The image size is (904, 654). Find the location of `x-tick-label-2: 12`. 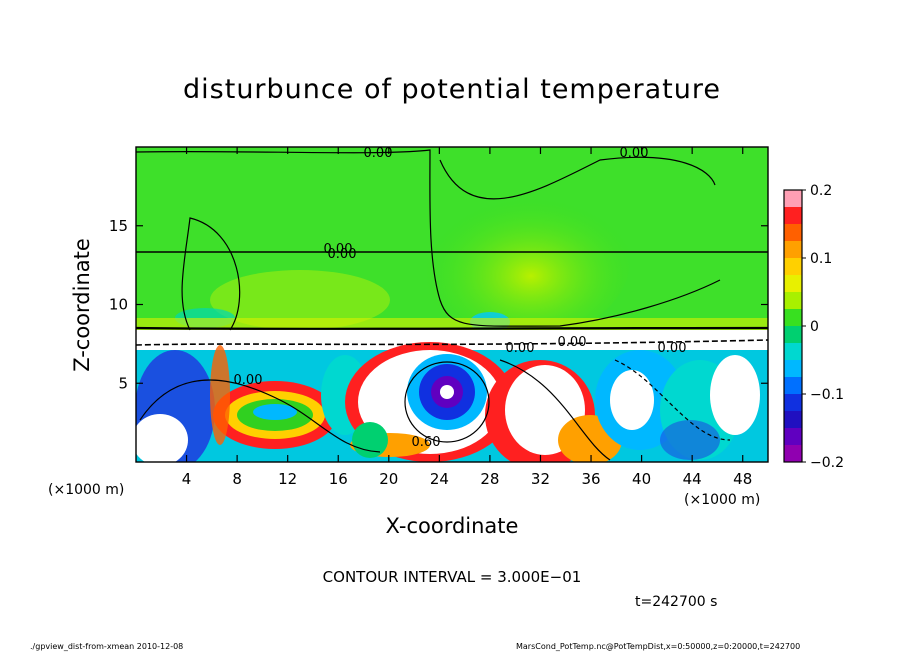

x-tick-label-2: 12 is located at coordinates (287, 479).